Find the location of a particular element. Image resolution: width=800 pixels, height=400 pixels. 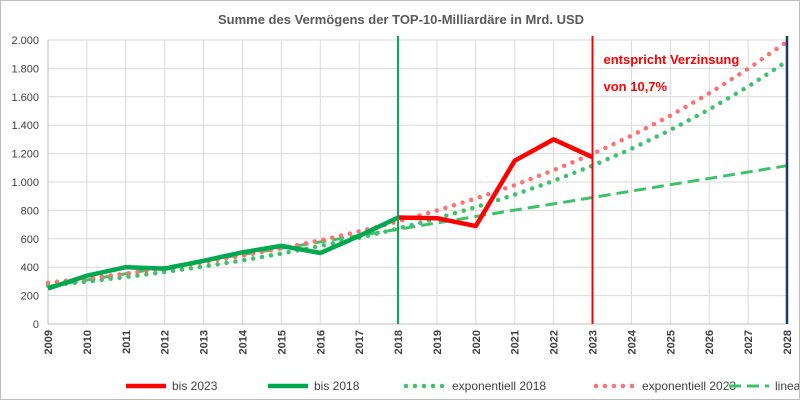

x-tick-label: 2019 is located at coordinates (438, 342).